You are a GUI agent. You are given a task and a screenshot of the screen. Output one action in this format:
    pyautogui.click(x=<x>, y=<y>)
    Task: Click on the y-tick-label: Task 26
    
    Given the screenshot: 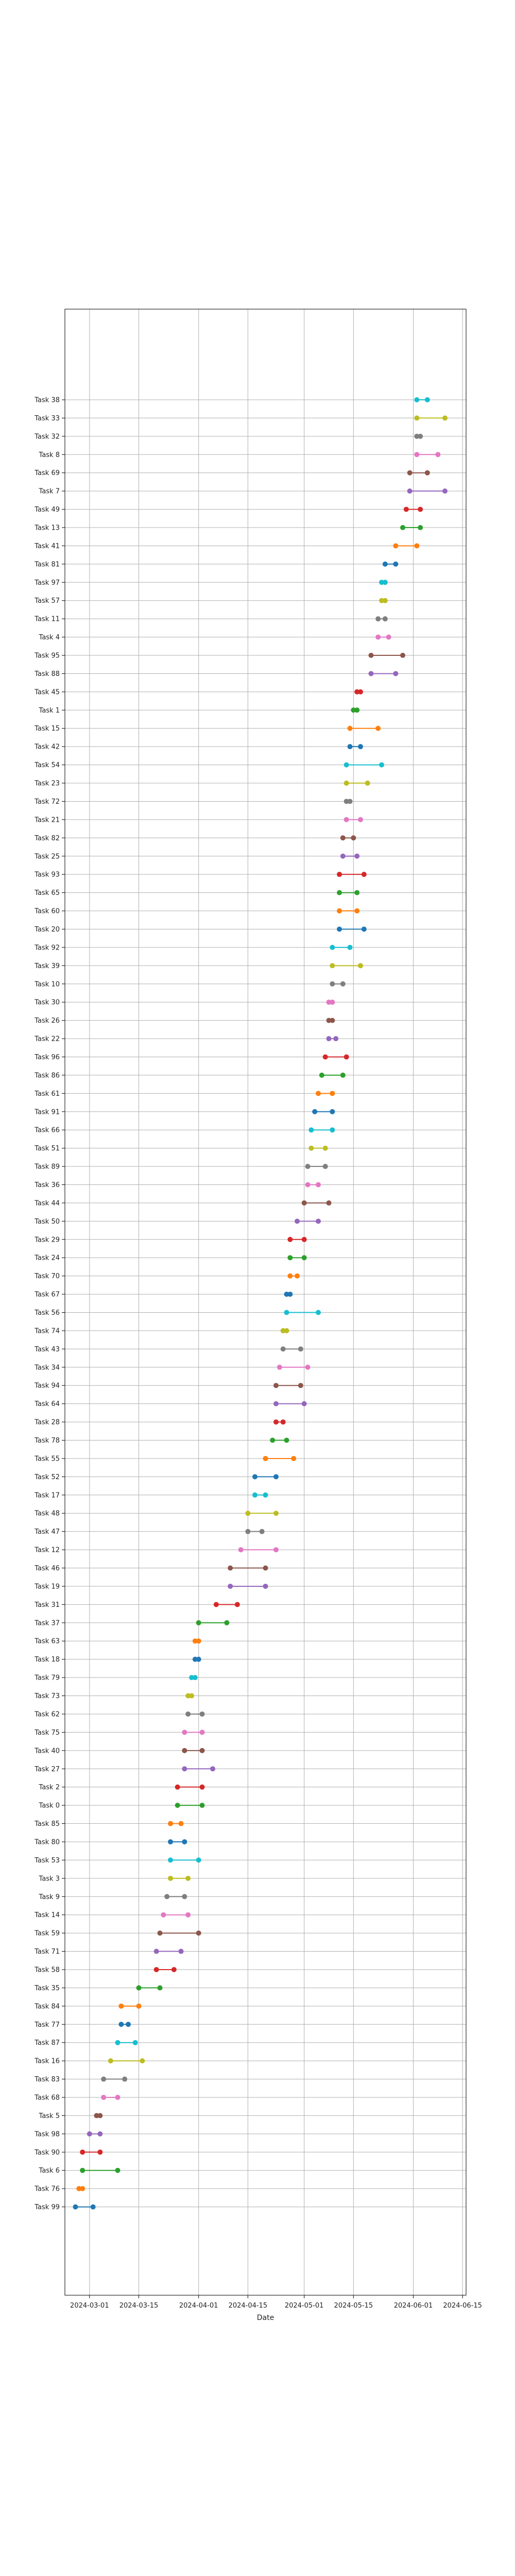 What is the action you would take?
    pyautogui.click(x=47, y=1021)
    